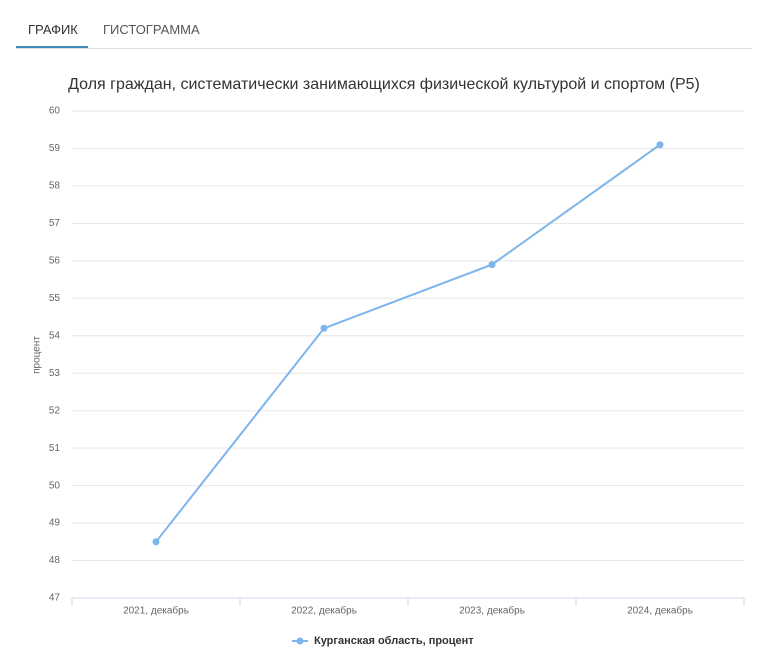  What do you see at coordinates (300, 641) in the screenshot?
I see `legend-symbol` at bounding box center [300, 641].